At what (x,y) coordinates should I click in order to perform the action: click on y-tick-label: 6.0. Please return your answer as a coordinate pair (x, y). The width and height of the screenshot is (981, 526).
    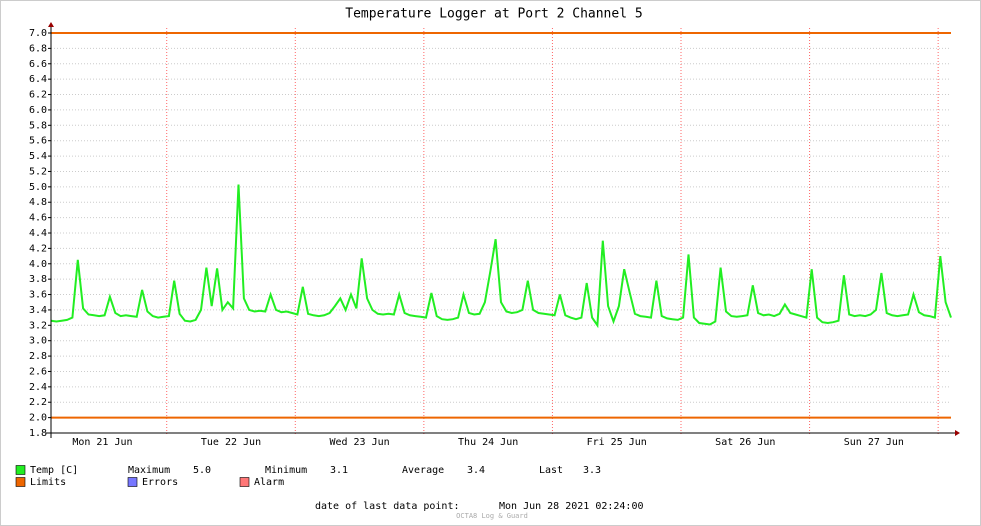
    Looking at the image, I should click on (38, 110).